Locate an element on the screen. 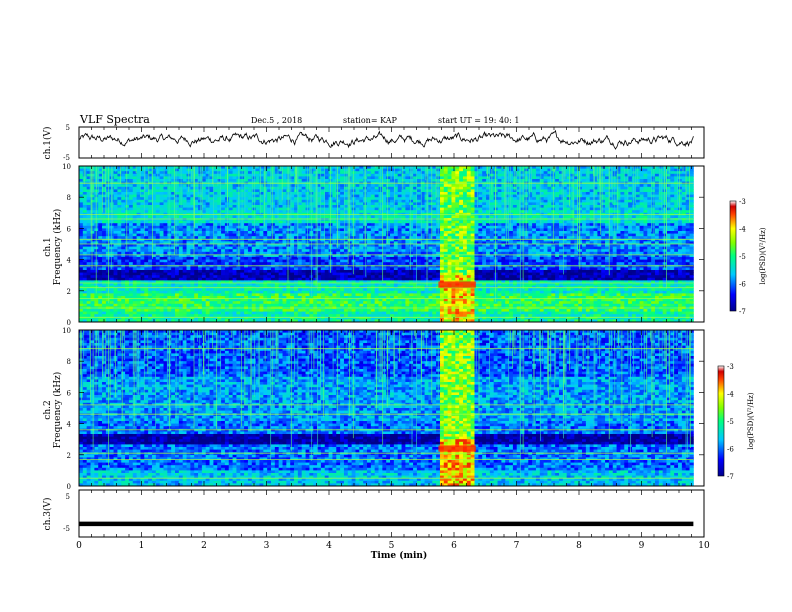  colorbar-ch1-label: log(PSD)(V²/Hz) is located at coordinates (763, 255).